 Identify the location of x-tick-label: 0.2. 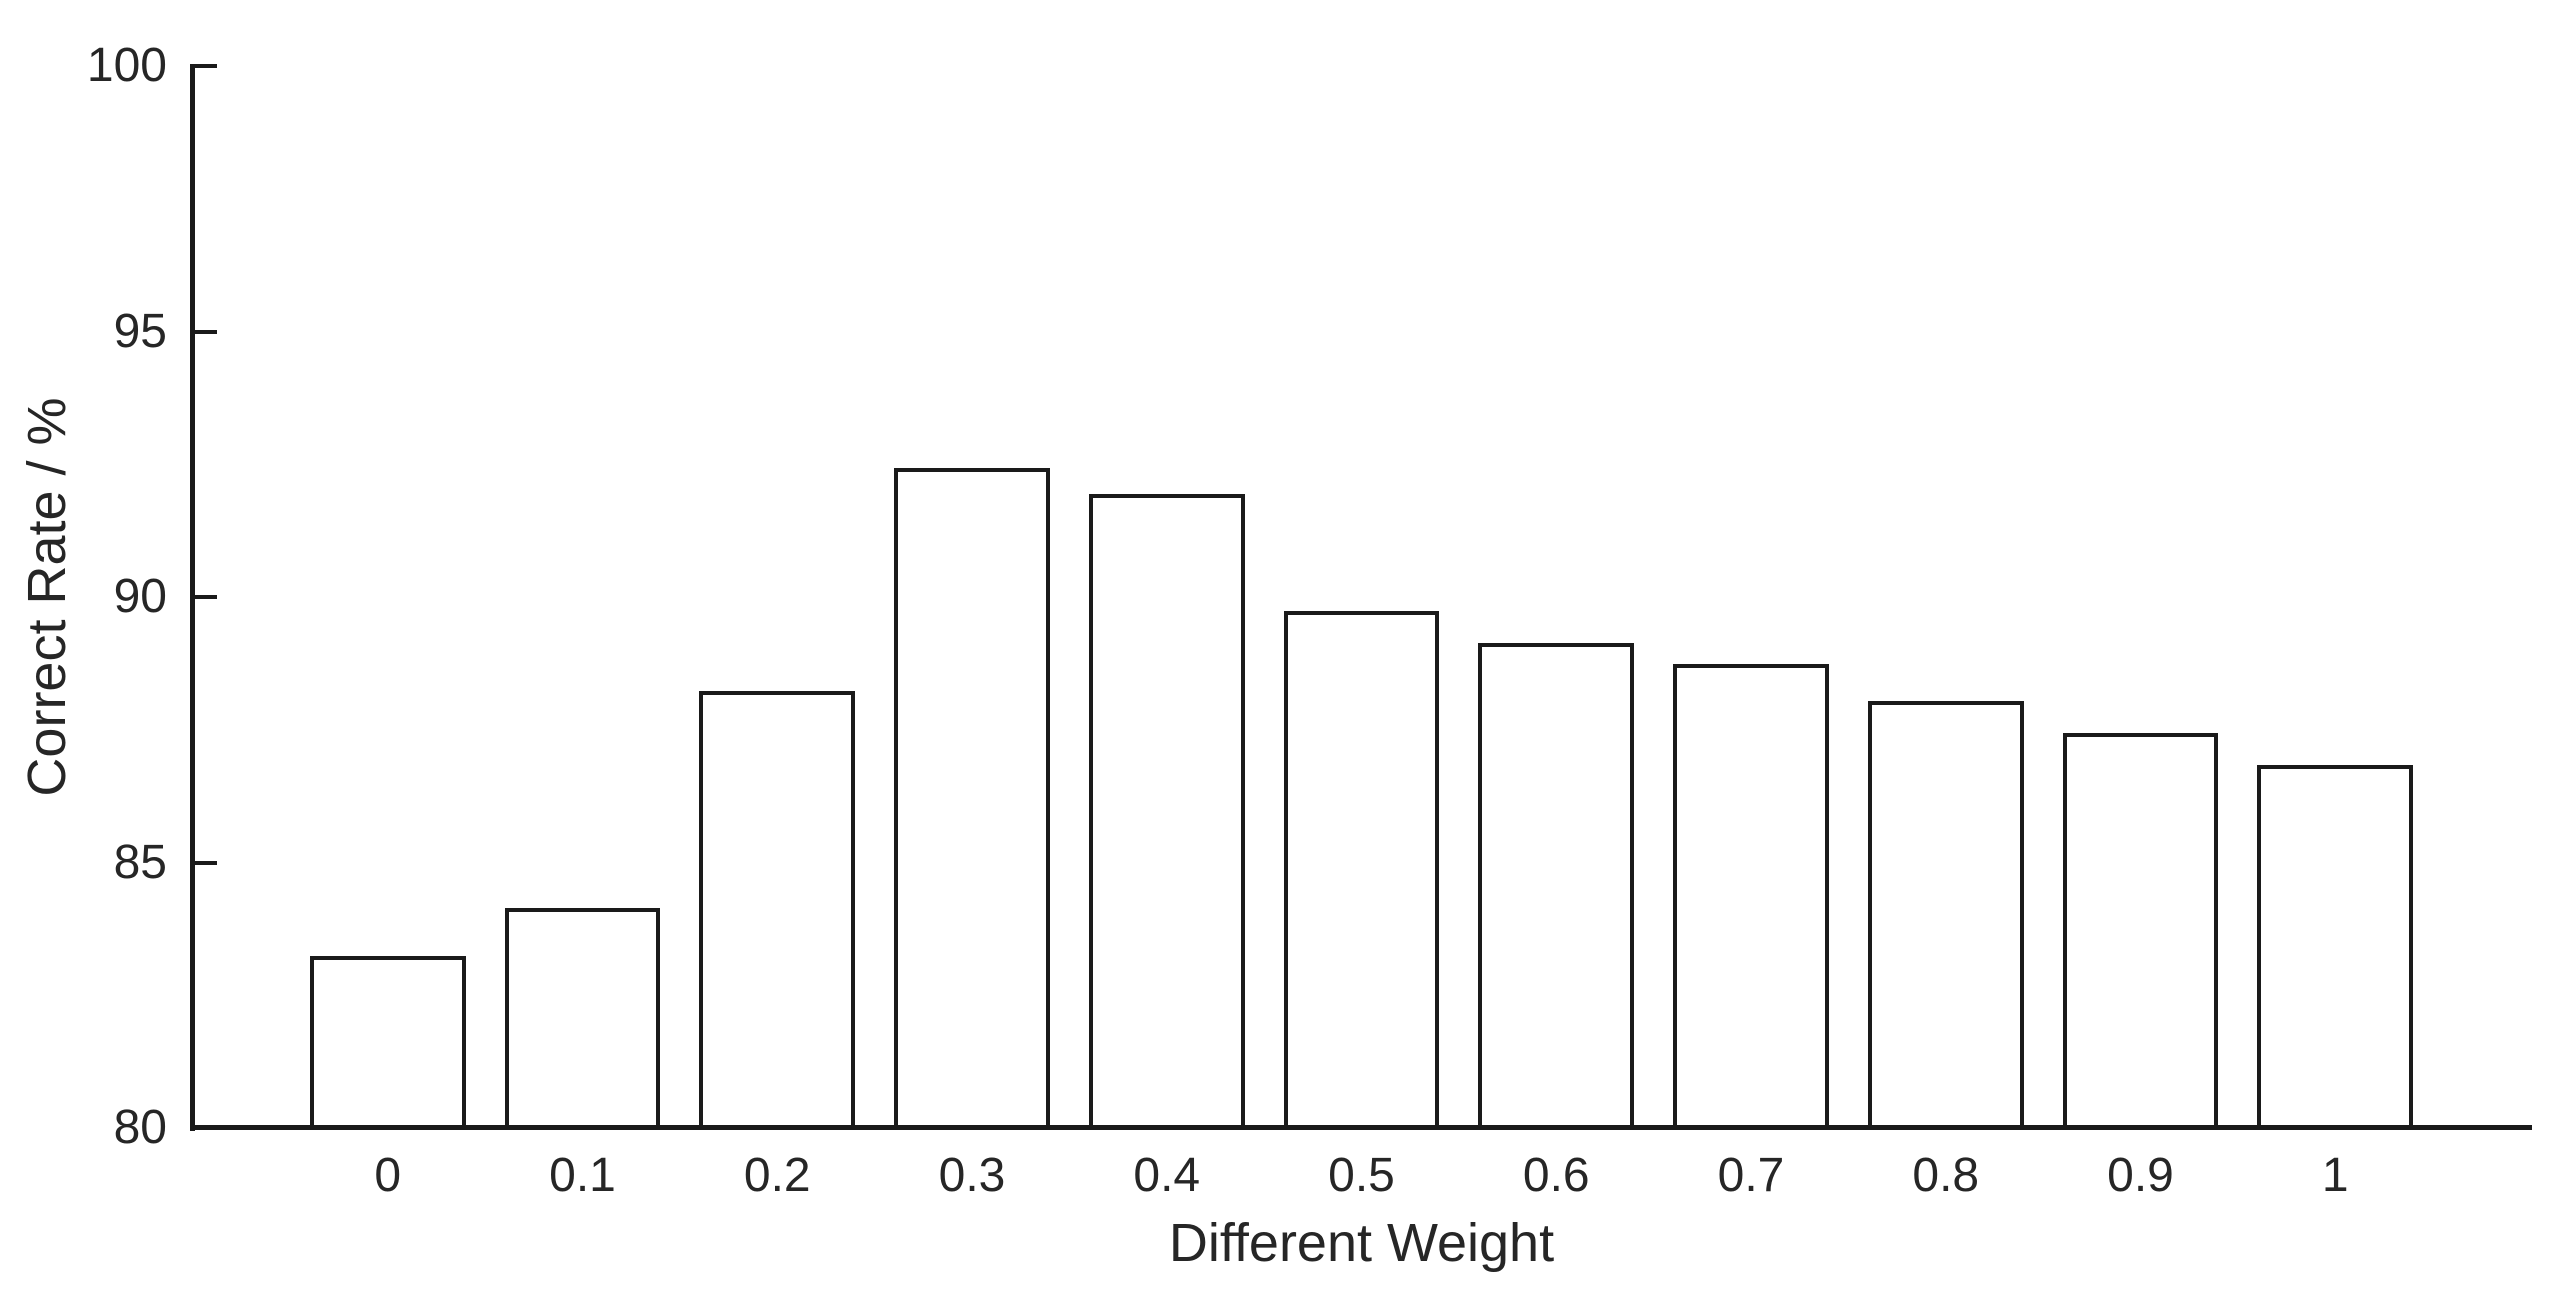
(777, 1175).